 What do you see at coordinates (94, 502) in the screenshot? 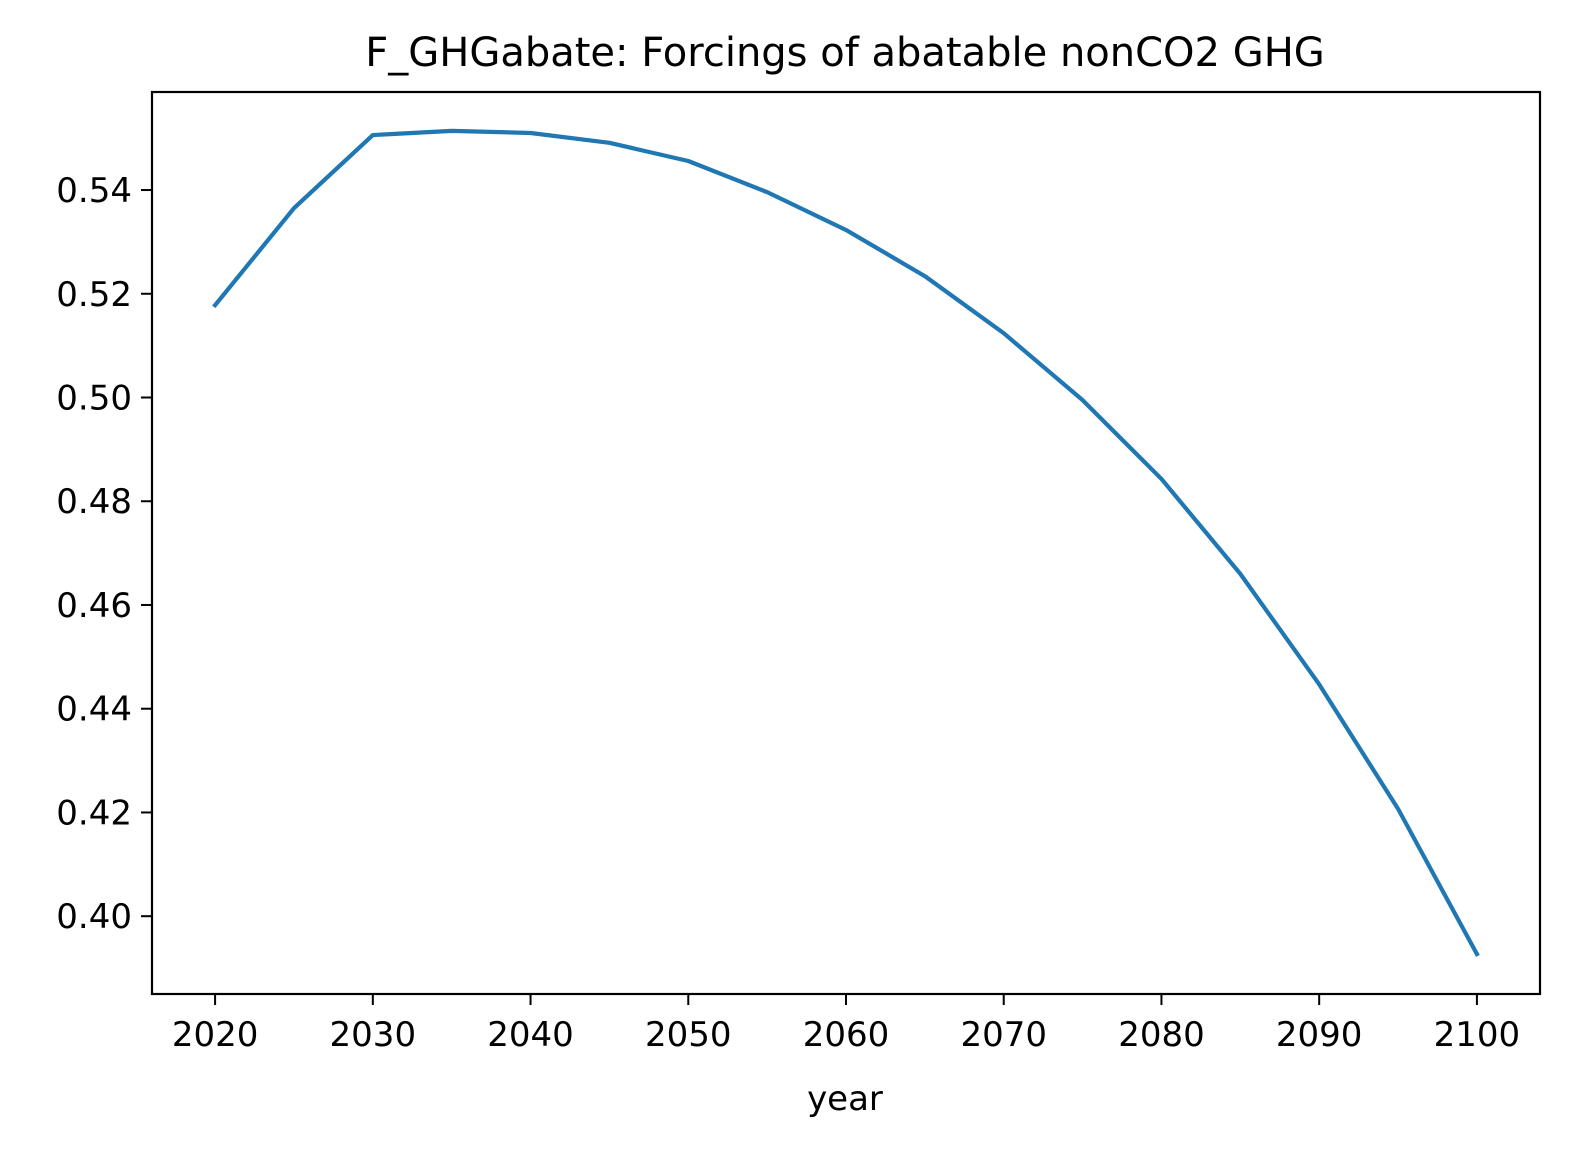
I see `y-tick-label: 0.48` at bounding box center [94, 502].